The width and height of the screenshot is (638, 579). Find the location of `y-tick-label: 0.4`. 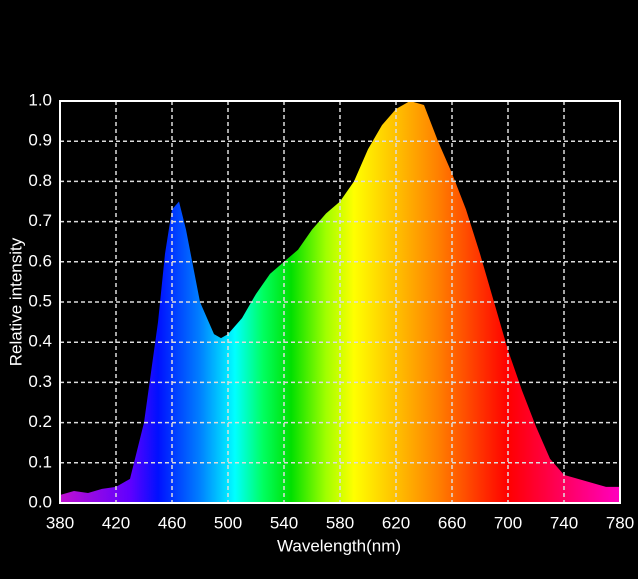

y-tick-label: 0.4 is located at coordinates (40, 341).